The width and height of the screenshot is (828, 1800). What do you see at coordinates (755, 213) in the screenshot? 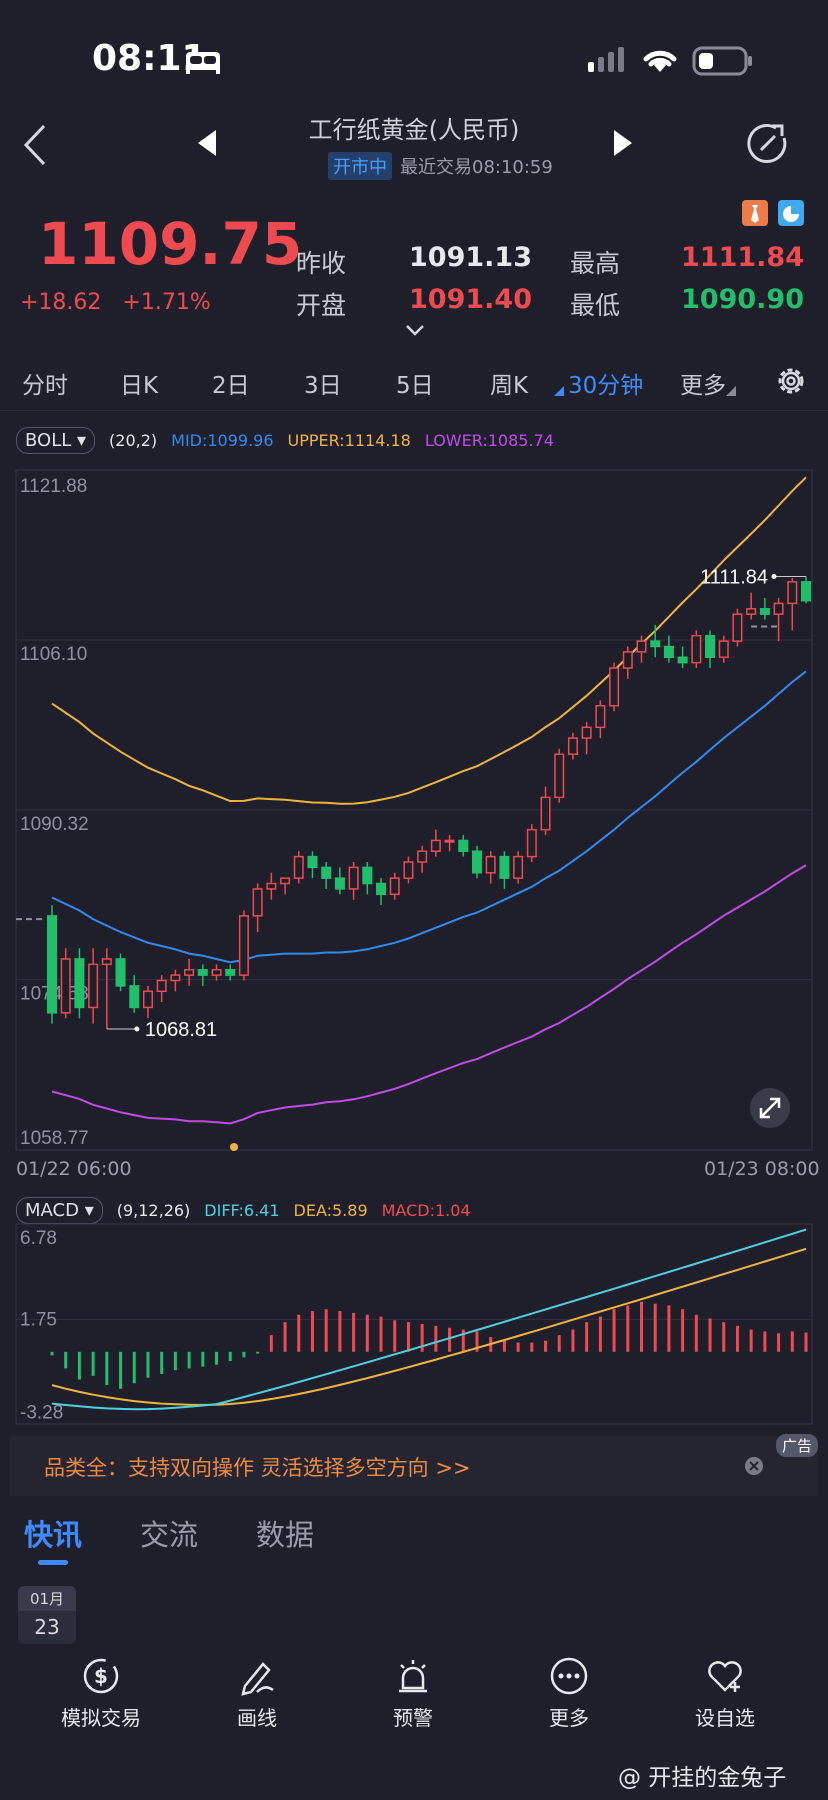
I see `tie-icon` at bounding box center [755, 213].